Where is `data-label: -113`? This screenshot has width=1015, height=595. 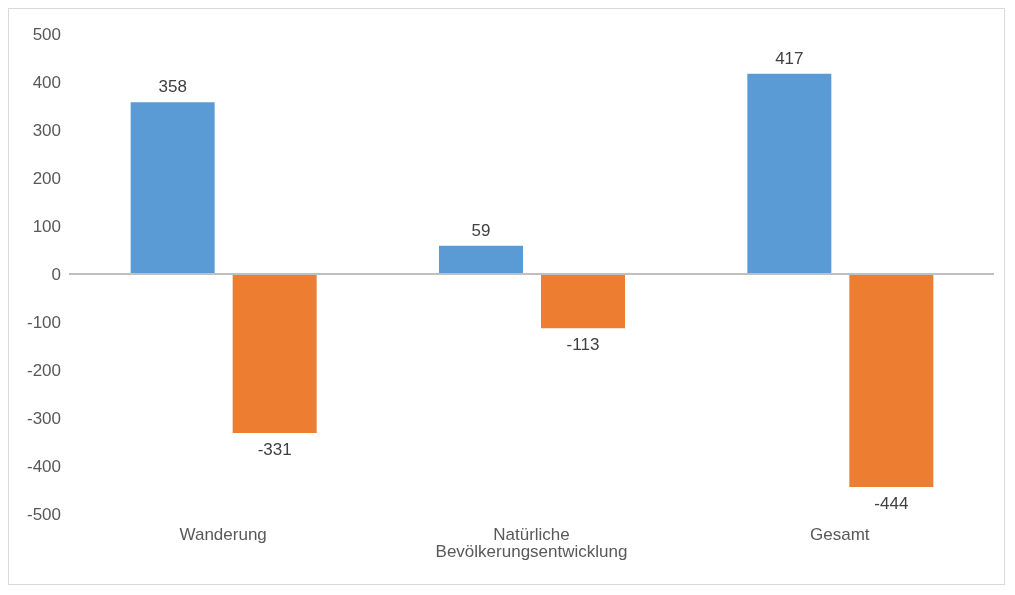 data-label: -113 is located at coordinates (583, 345).